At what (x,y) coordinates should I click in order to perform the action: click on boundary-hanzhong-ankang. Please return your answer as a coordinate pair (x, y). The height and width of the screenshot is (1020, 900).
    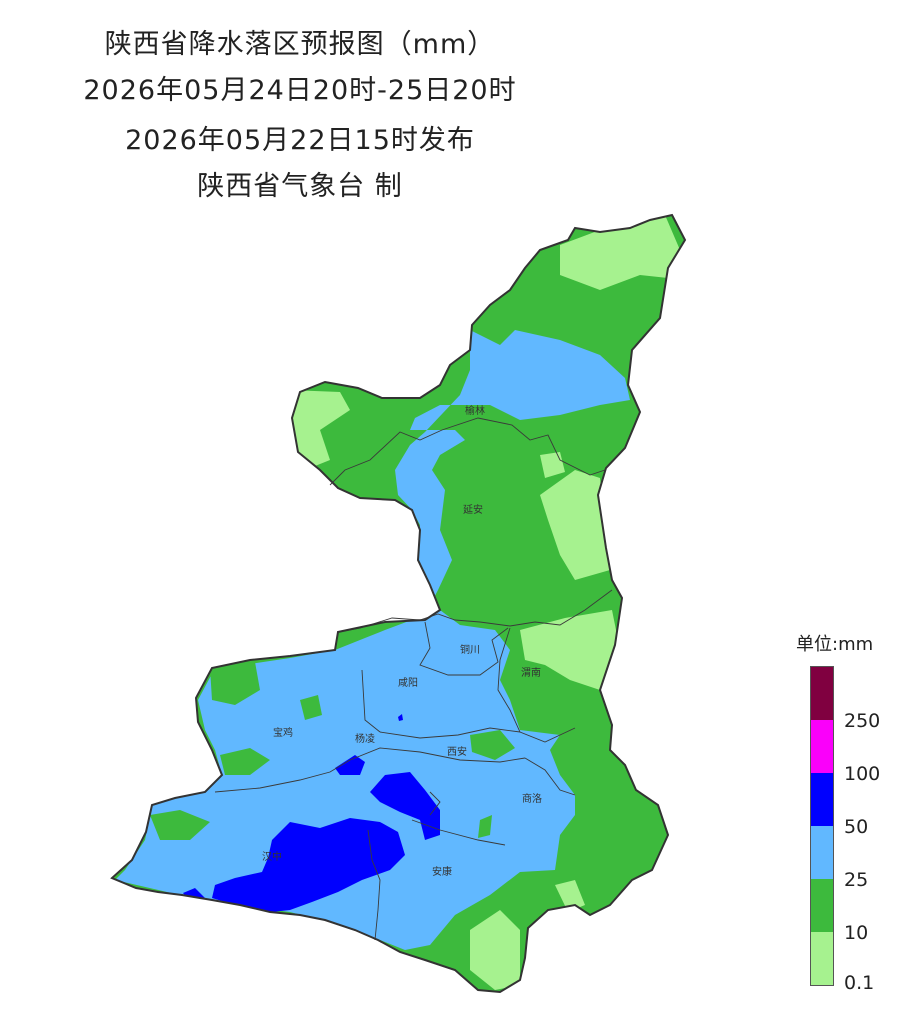
    Looking at the image, I should click on (374, 885).